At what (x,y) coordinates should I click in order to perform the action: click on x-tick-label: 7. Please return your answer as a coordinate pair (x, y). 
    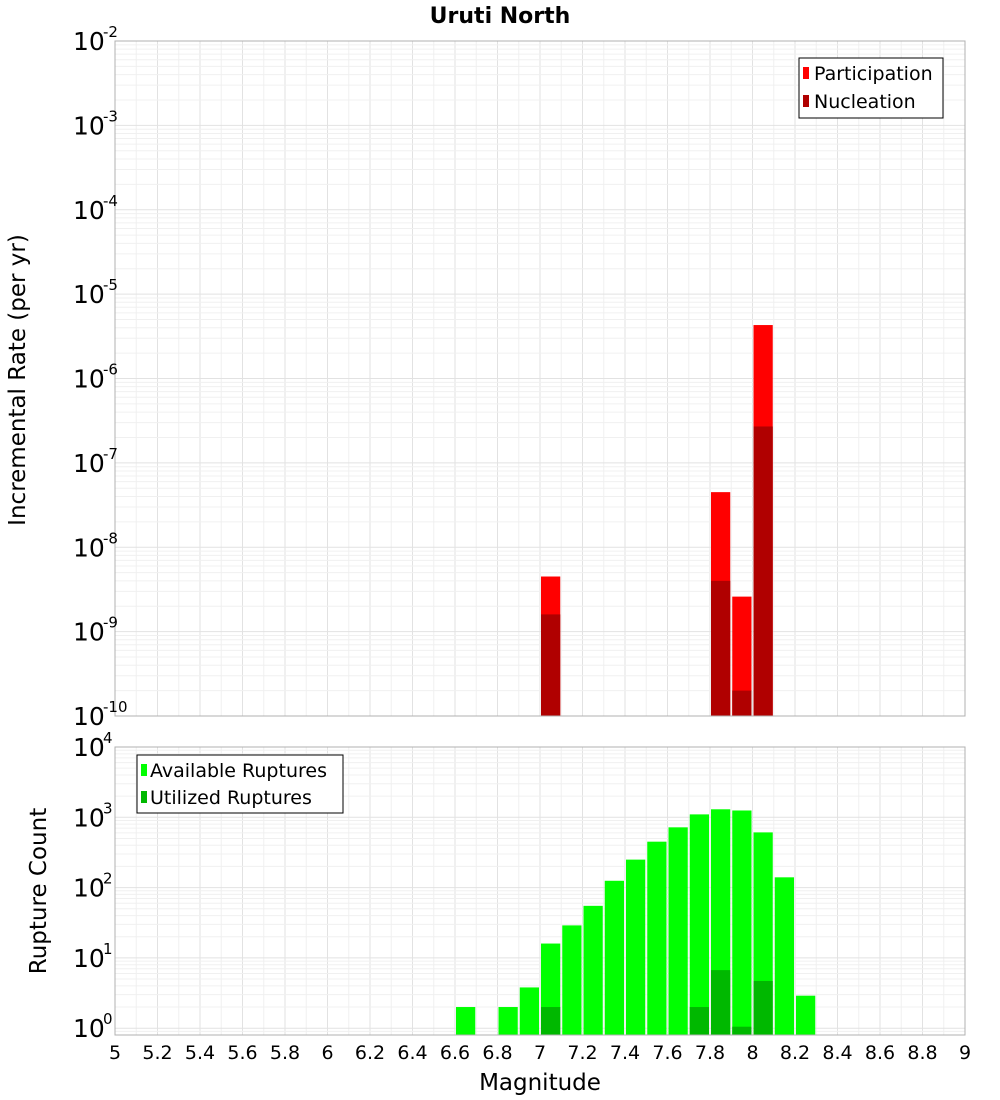
    Looking at the image, I should click on (540, 1053).